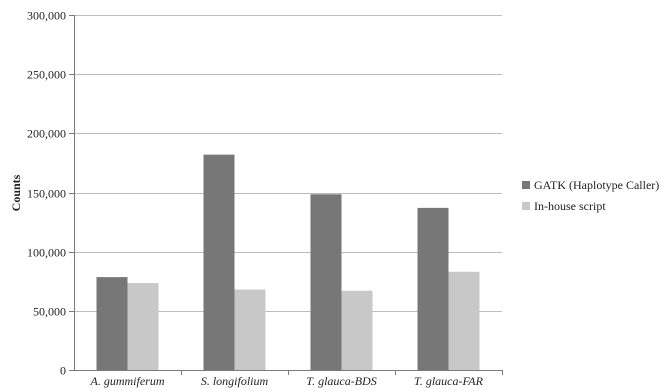 This screenshot has width=667, height=391. Describe the element at coordinates (46, 75) in the screenshot. I see `y-tick-label: 250,000` at that location.